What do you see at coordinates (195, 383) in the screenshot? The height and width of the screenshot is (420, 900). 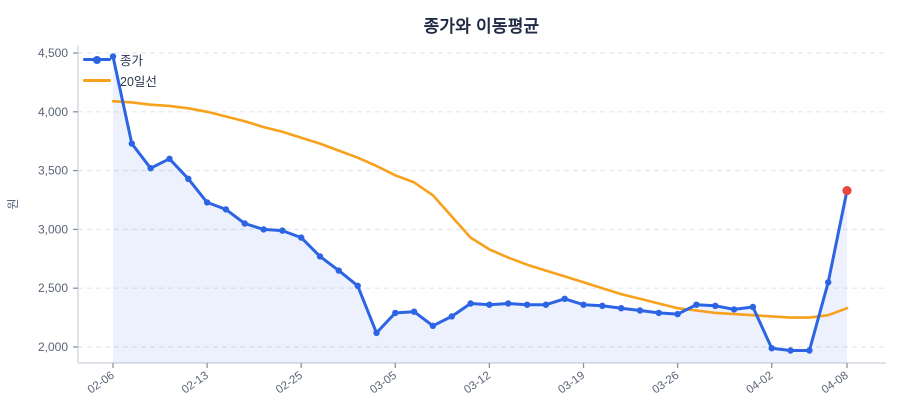 I see `x-tick-label: 02-13` at bounding box center [195, 383].